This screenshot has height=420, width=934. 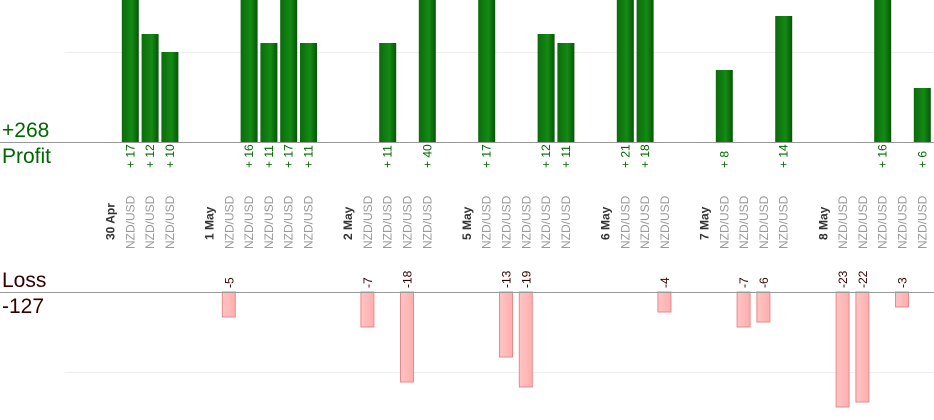 What do you see at coordinates (903, 282) in the screenshot?
I see `loss-value-label: -3` at bounding box center [903, 282].